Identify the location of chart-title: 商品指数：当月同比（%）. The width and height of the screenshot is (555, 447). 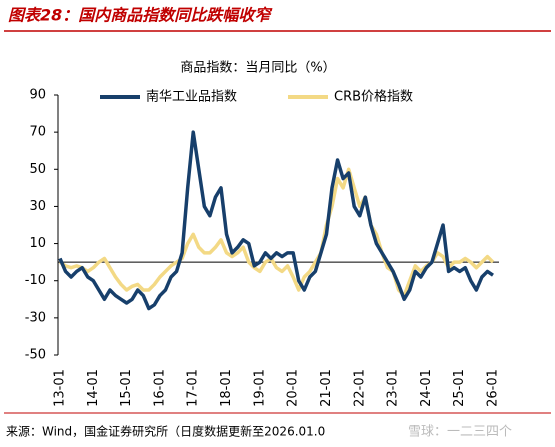
(257, 68).